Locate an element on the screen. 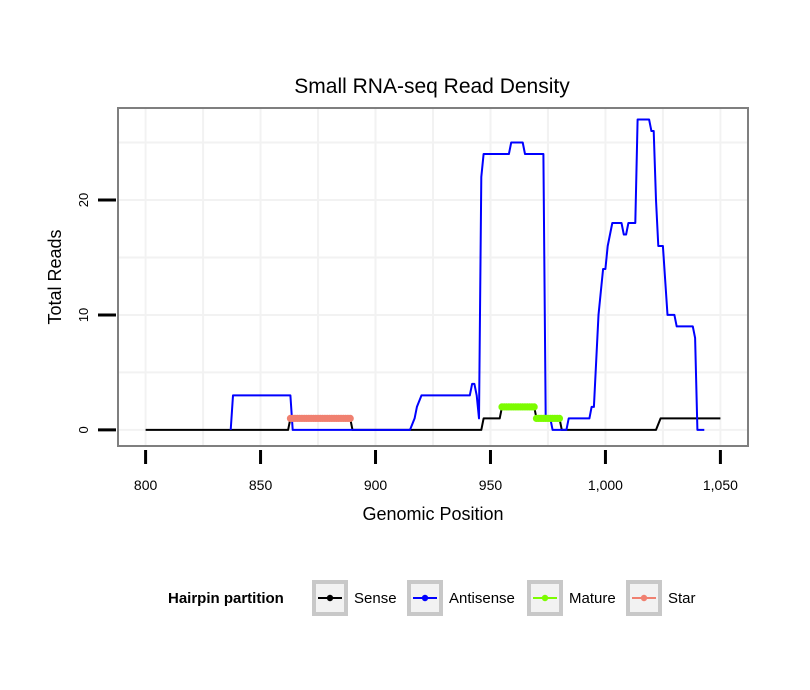 This screenshot has width=810, height=690. x-axis-label: Genomic Position is located at coordinates (432, 514).